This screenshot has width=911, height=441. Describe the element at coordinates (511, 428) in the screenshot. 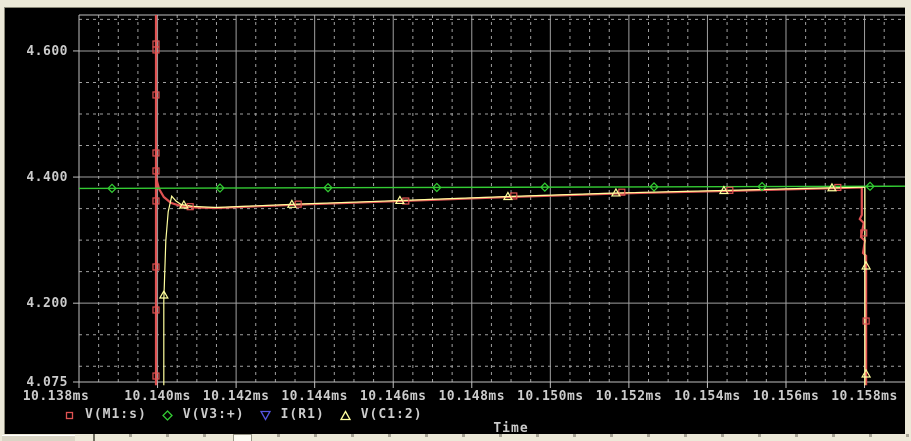

I see `x-axis-title: Time` at that location.